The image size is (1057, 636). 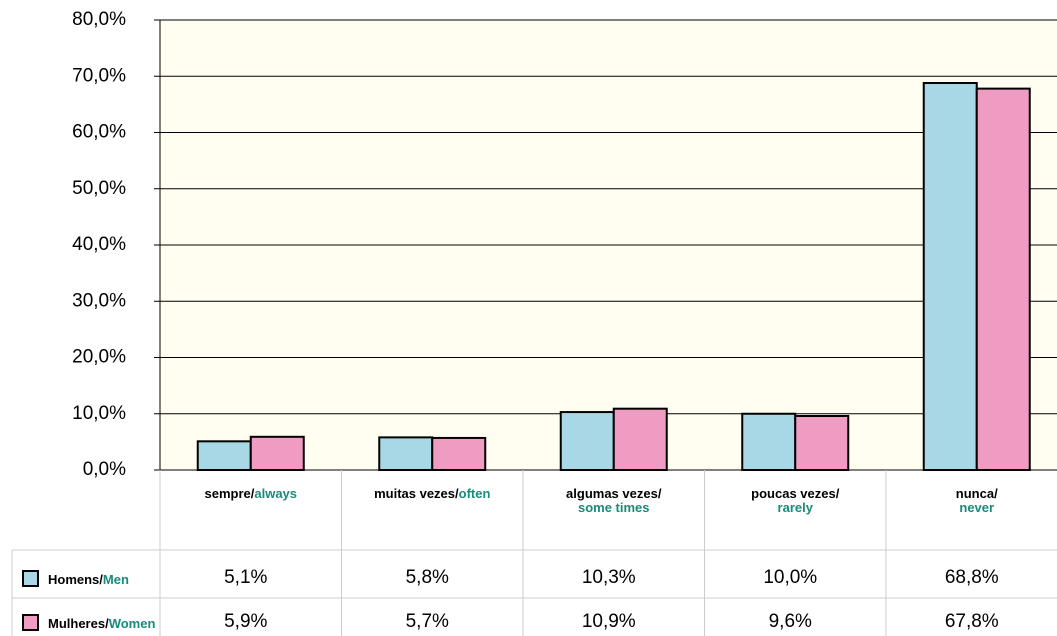 I want to click on y-tick-label: 60,0%, so click(x=99, y=132).